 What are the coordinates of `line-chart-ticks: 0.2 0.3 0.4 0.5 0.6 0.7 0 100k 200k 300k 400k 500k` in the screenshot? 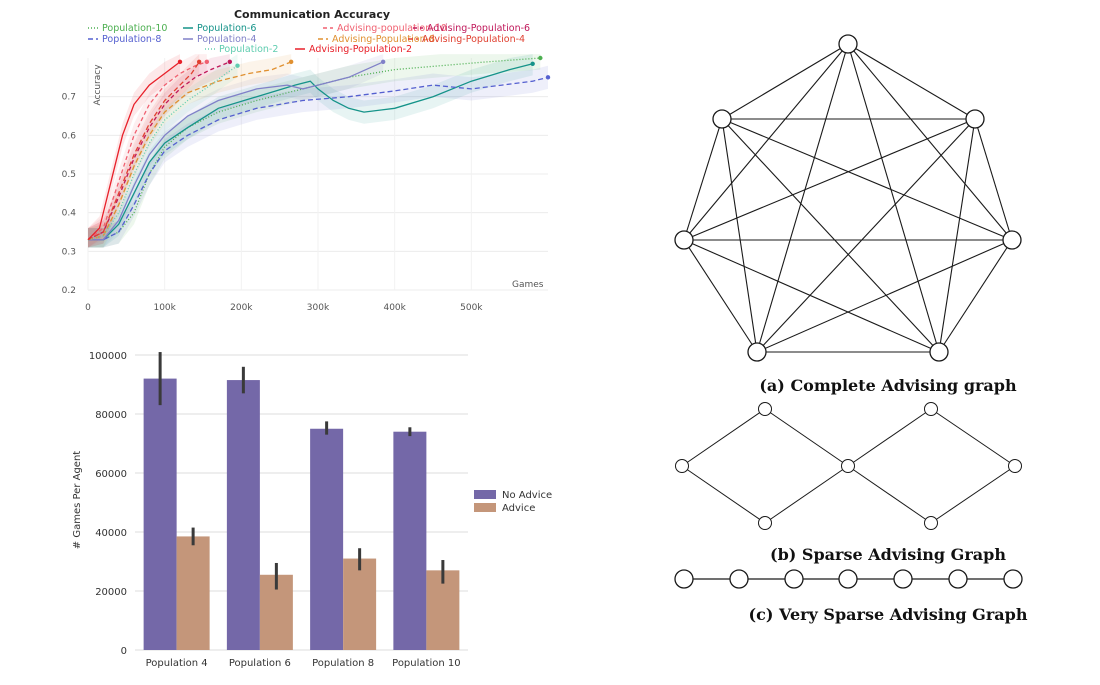 It's located at (273, 203).